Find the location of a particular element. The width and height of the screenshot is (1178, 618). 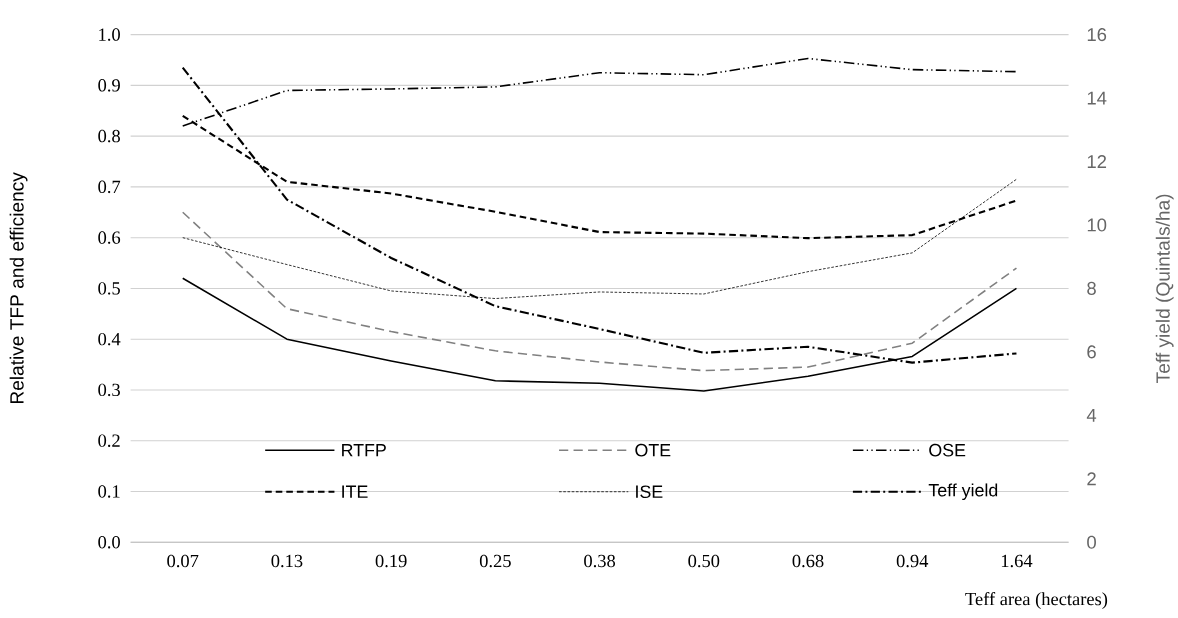

y-tick-label: 0.9 is located at coordinates (109, 85).